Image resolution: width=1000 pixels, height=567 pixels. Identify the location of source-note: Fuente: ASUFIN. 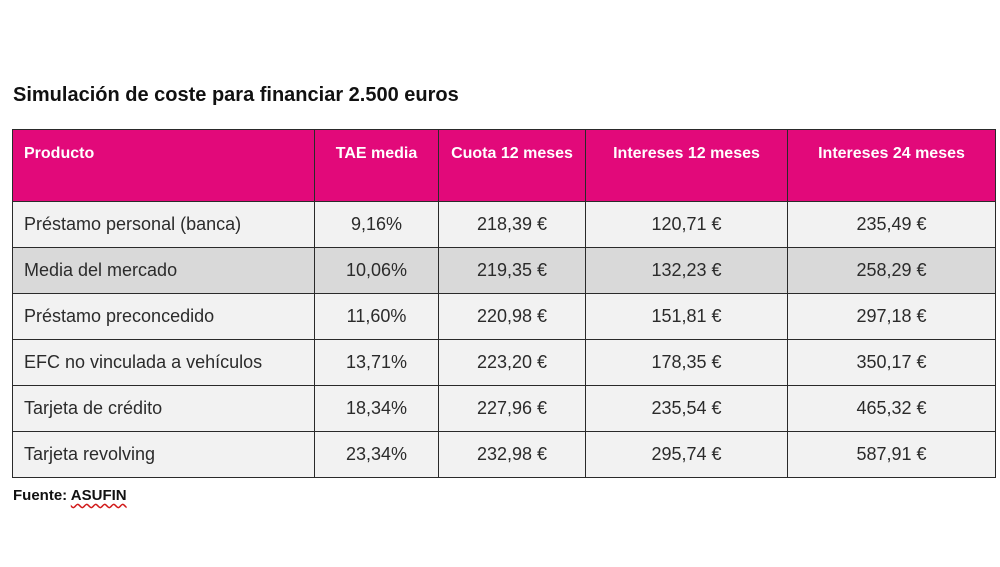
(70, 495).